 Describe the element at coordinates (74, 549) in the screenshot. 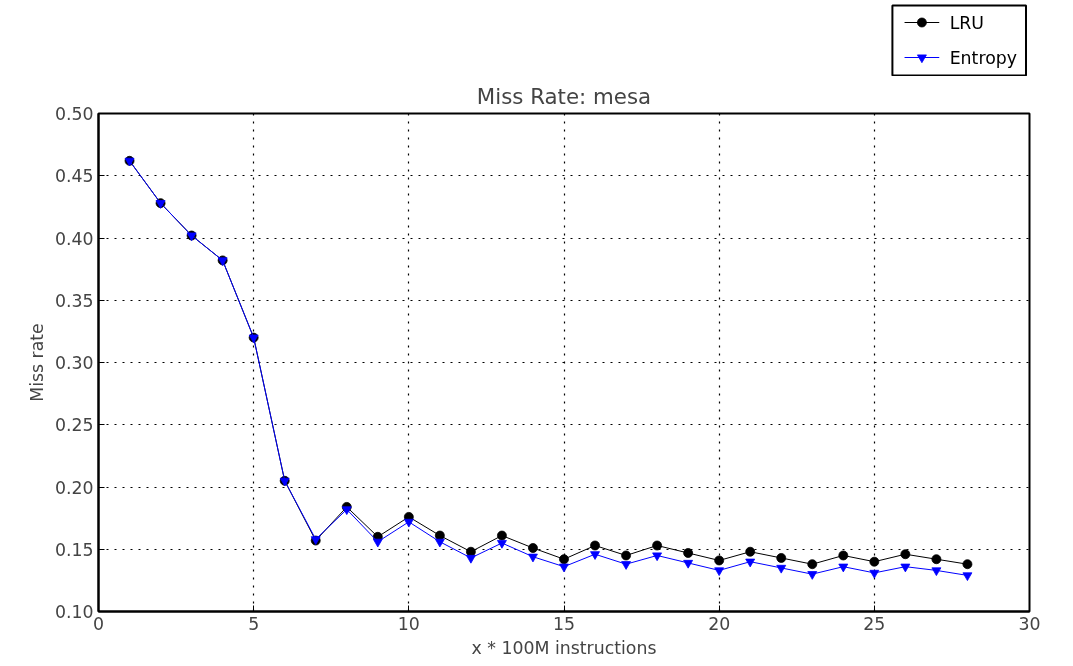

I see `y-tick-label: 0.15` at that location.